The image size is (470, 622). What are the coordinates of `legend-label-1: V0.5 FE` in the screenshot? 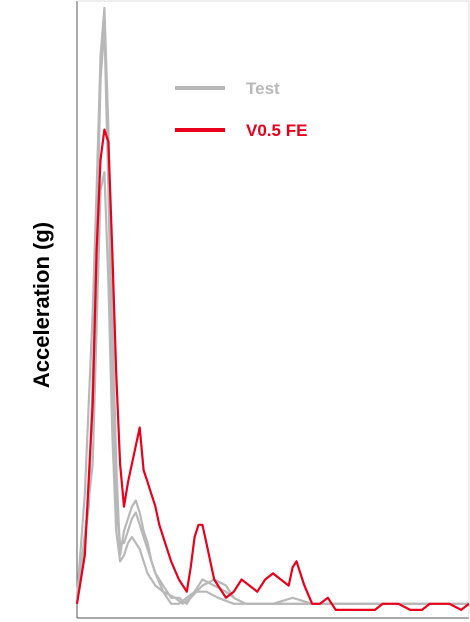 It's located at (276, 130).